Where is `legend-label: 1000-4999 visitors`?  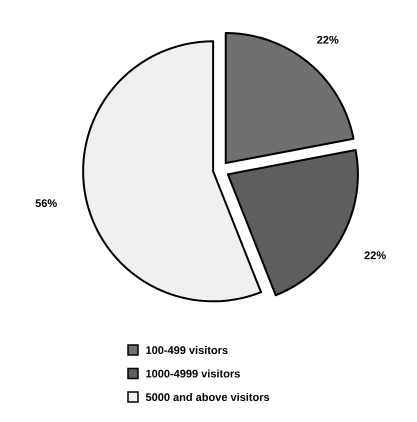 legend-label: 1000-4999 visitors is located at coordinates (193, 373).